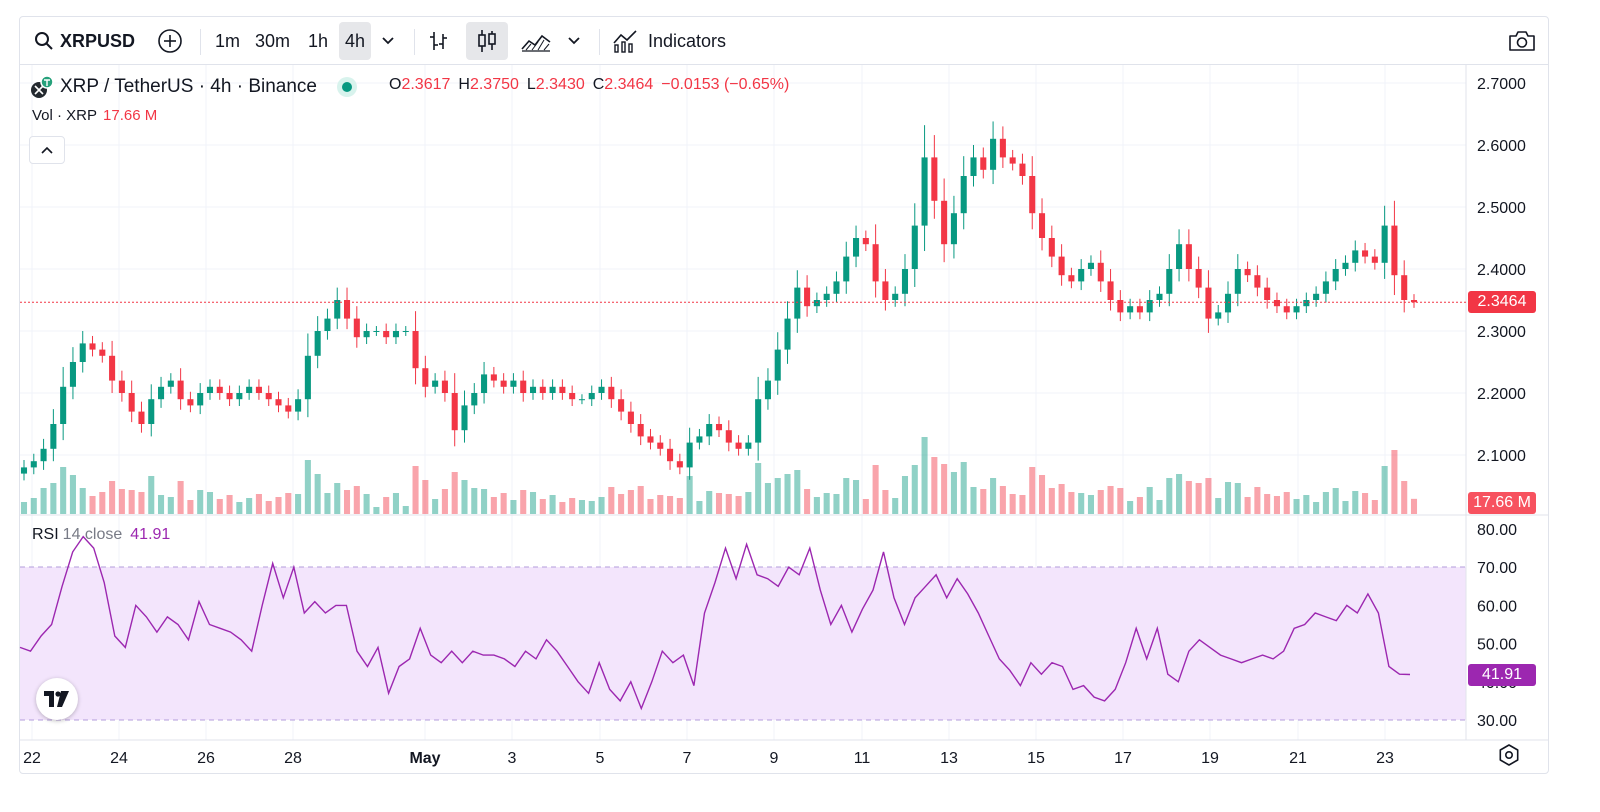  I want to click on time-axis-label: 26, so click(206, 758).